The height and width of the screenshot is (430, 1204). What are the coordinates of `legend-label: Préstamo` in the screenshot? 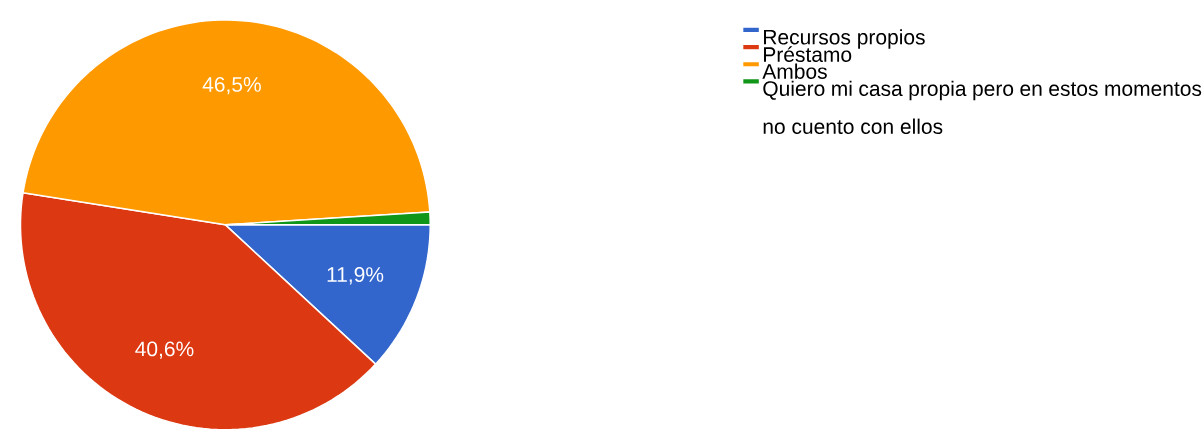 It's located at (808, 54).